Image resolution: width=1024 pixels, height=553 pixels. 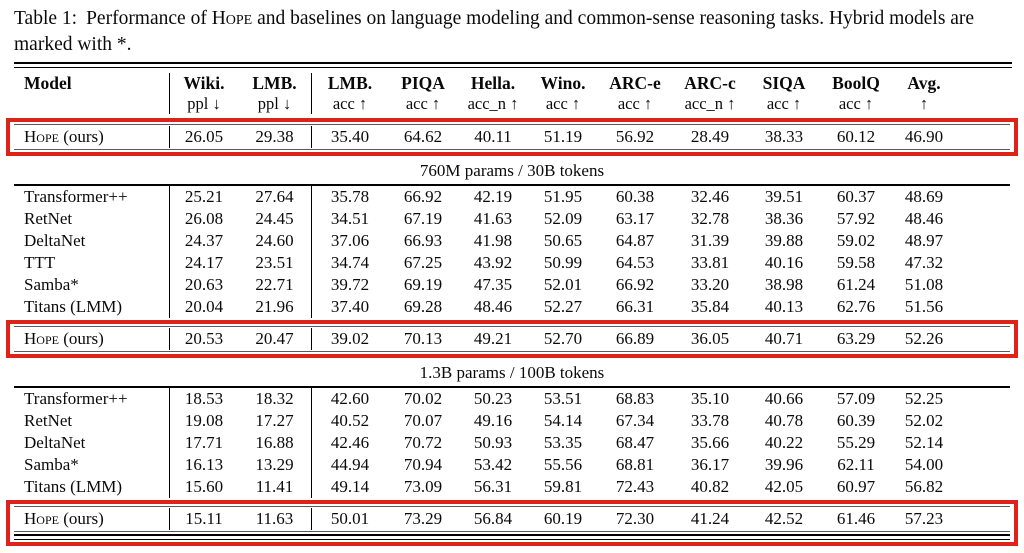 What do you see at coordinates (92, 519) in the screenshot?
I see `model-cell: Hope (ours)` at bounding box center [92, 519].